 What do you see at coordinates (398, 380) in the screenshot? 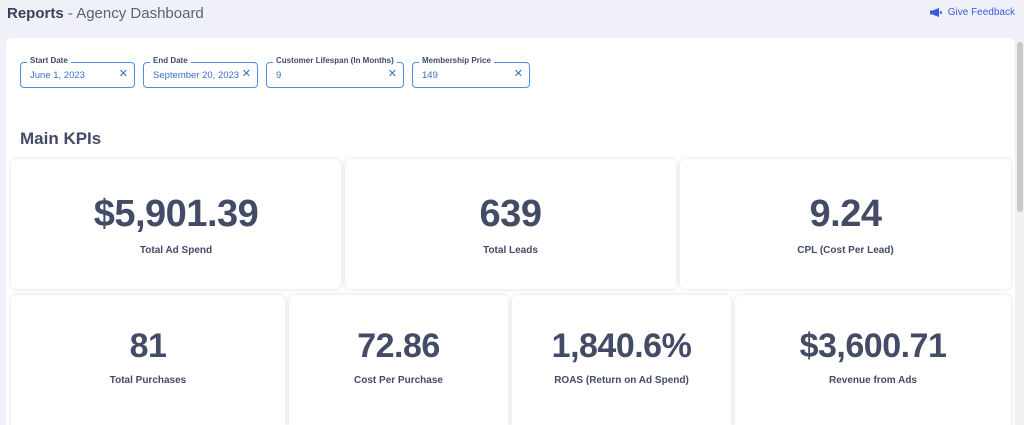
I see `kpi-label: Cost Per Purchase` at bounding box center [398, 380].